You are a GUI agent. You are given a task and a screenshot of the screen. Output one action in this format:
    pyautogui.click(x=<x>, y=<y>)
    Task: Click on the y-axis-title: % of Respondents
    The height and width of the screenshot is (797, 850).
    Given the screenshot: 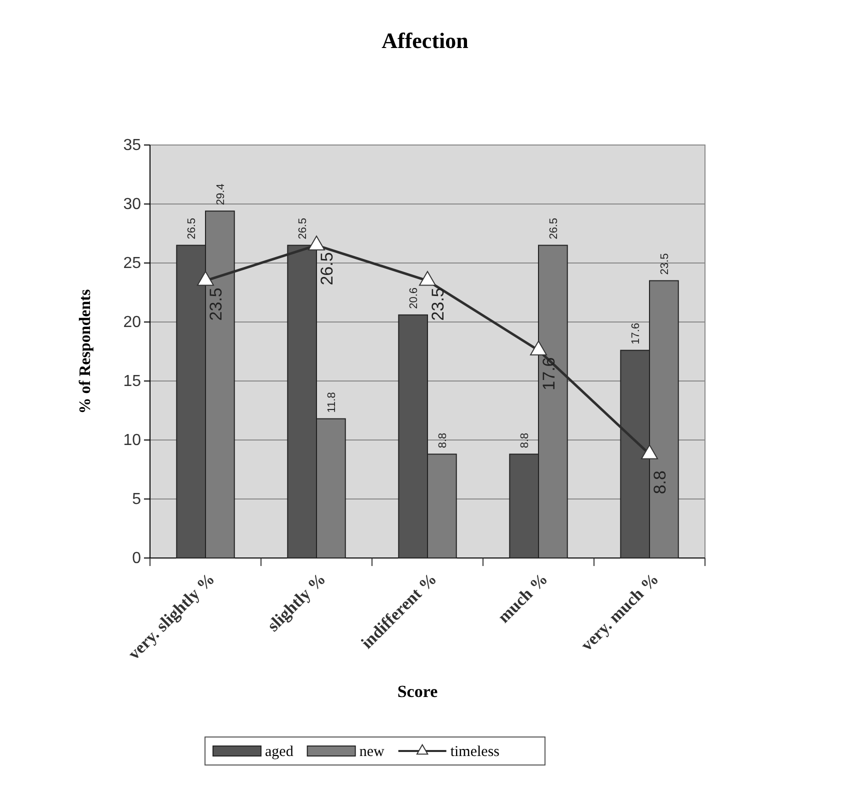 What is the action you would take?
    pyautogui.click(x=85, y=351)
    